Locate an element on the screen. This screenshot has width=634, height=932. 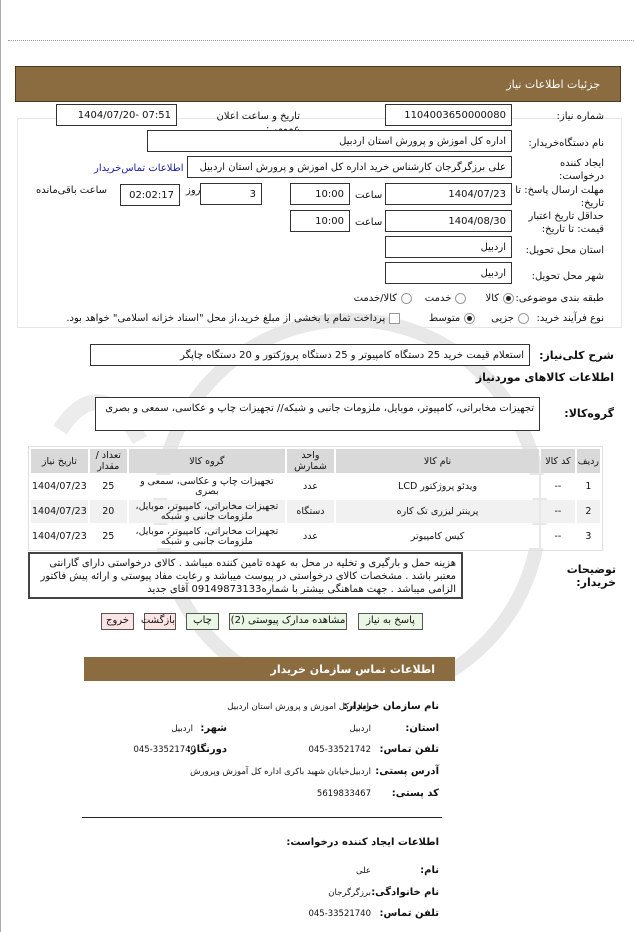
table-cell: دستگاه is located at coordinates (310, 511).